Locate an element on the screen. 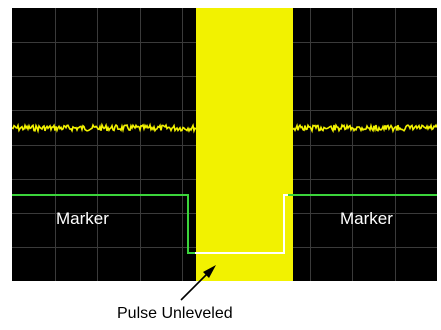 The width and height of the screenshot is (441, 330). rf-carrier-trace-left is located at coordinates (104, 128).